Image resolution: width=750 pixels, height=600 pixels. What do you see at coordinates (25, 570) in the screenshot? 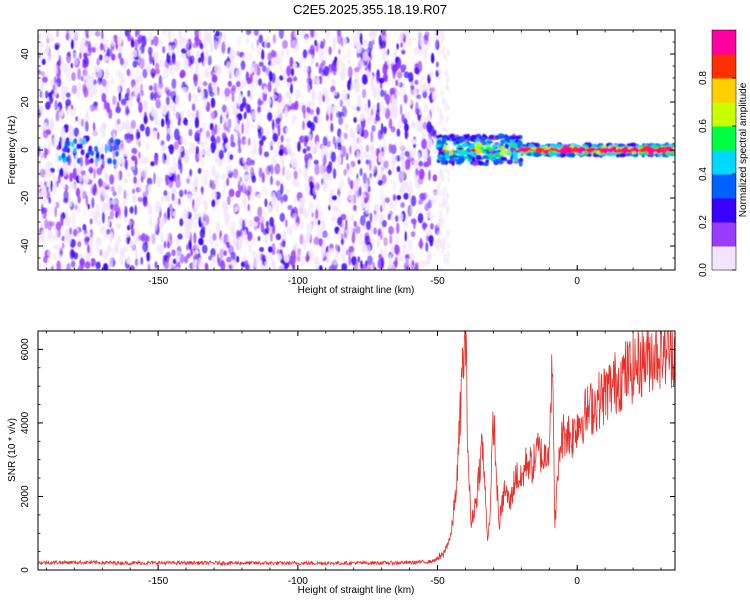
I see `y-tick-label: 0` at bounding box center [25, 570].